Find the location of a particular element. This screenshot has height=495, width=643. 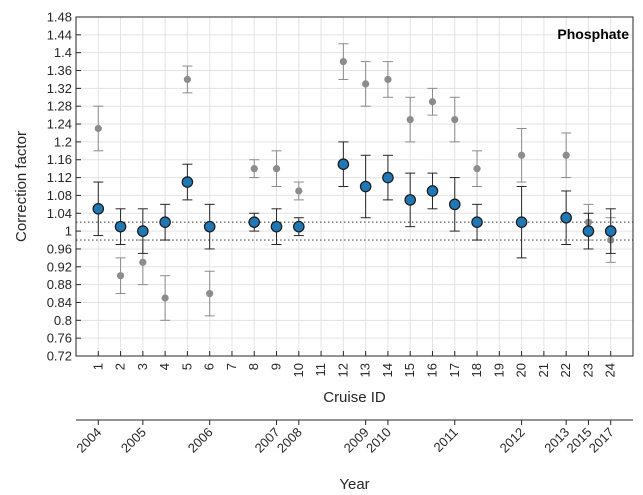

year-tick-label-2010: 2010 is located at coordinates (378, 440).